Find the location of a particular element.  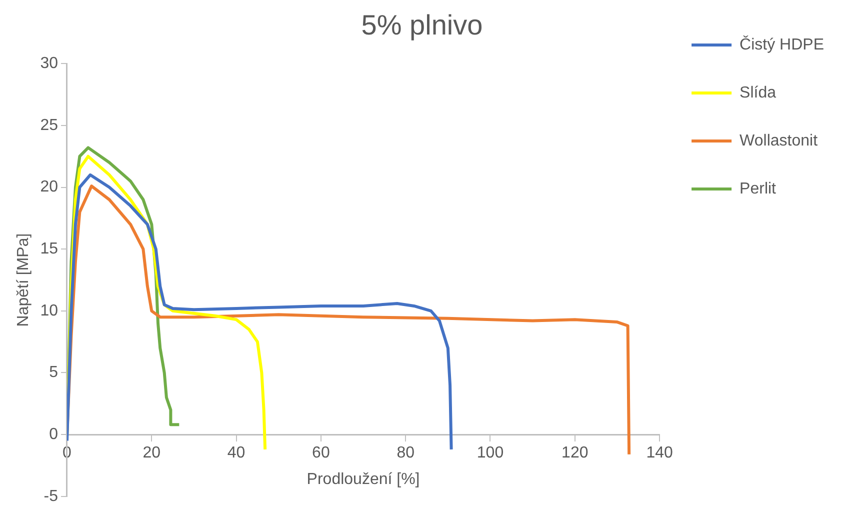

x-tick-label: 120 is located at coordinates (575, 453).